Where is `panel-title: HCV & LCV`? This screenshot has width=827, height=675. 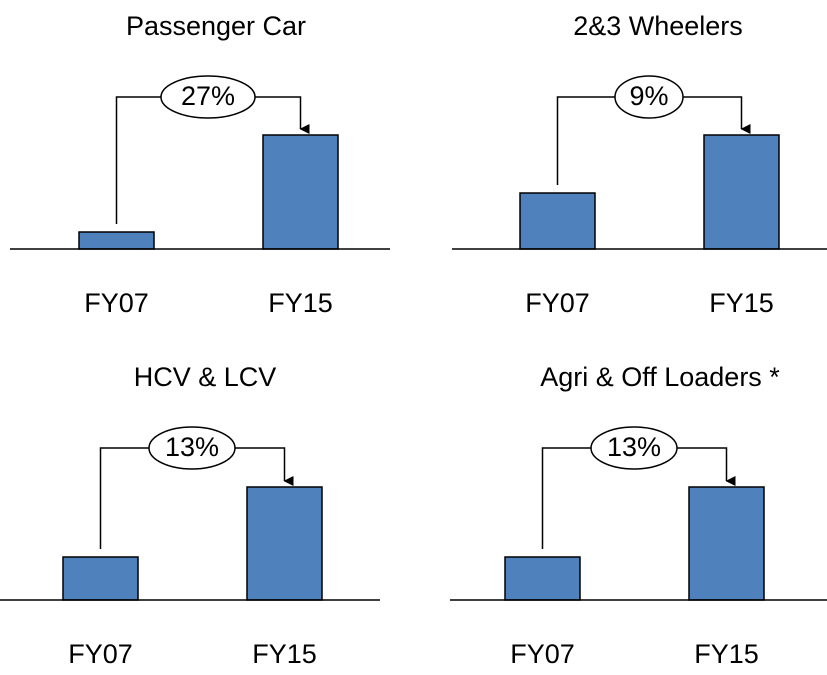
panel-title: HCV & LCV is located at coordinates (205, 377).